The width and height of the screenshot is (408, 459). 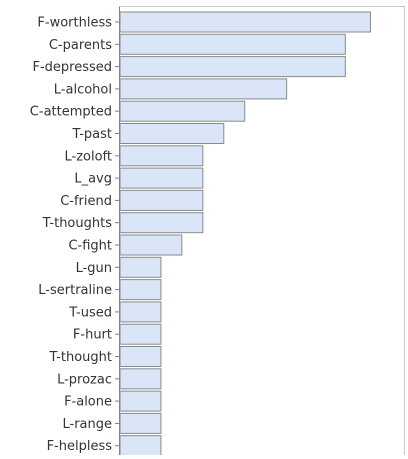 I want to click on y-tick-label: F-worthless, so click(x=74, y=23).